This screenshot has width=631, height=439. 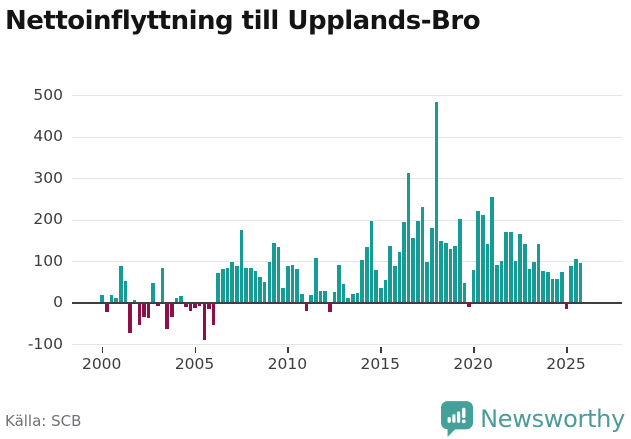 What do you see at coordinates (497, 284) in the screenshot?
I see `bar-2021Q2` at bounding box center [497, 284].